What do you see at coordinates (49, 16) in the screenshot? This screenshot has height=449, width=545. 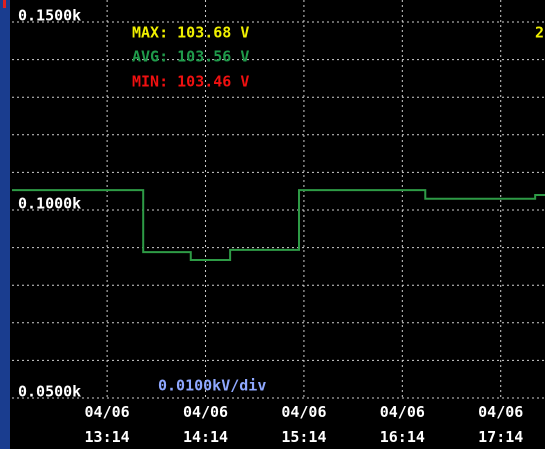 I see `y-tick-label: 0.1500k` at bounding box center [49, 16].